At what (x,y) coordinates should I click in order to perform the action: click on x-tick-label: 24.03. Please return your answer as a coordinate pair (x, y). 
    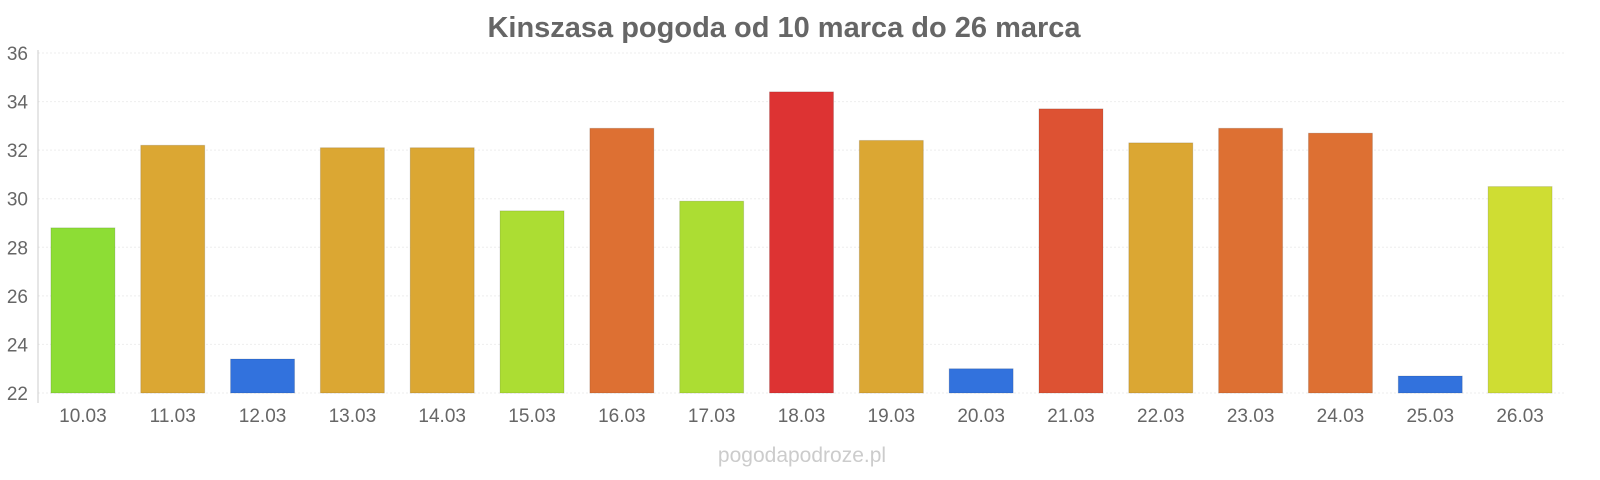
    Looking at the image, I should click on (1341, 416).